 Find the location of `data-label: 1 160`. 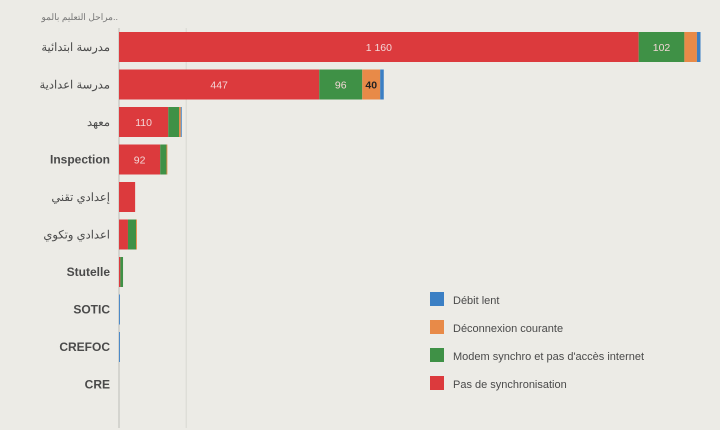

data-label: 1 160 is located at coordinates (379, 48).